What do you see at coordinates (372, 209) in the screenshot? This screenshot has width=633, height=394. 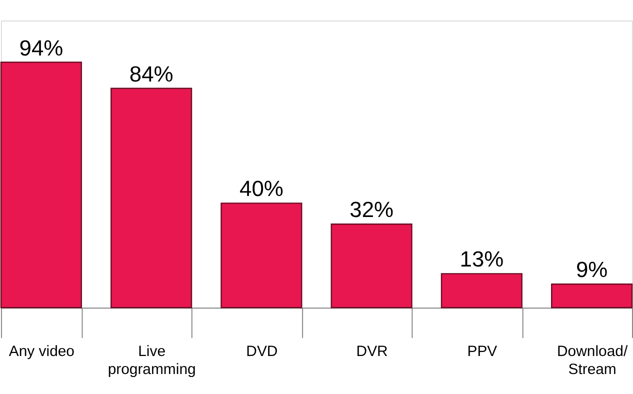 I see `data-label: 32%` at bounding box center [372, 209].